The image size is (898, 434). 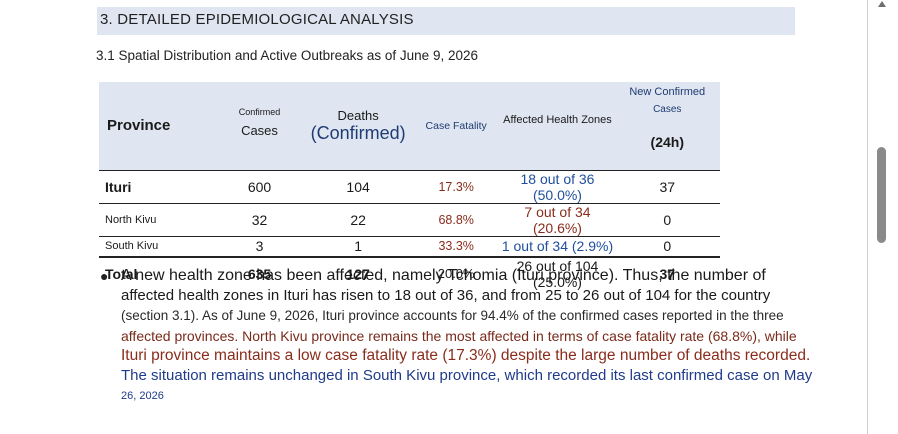 What do you see at coordinates (557, 119) in the screenshot?
I see `header-affected-zones-label: Affected Health Zones` at bounding box center [557, 119].